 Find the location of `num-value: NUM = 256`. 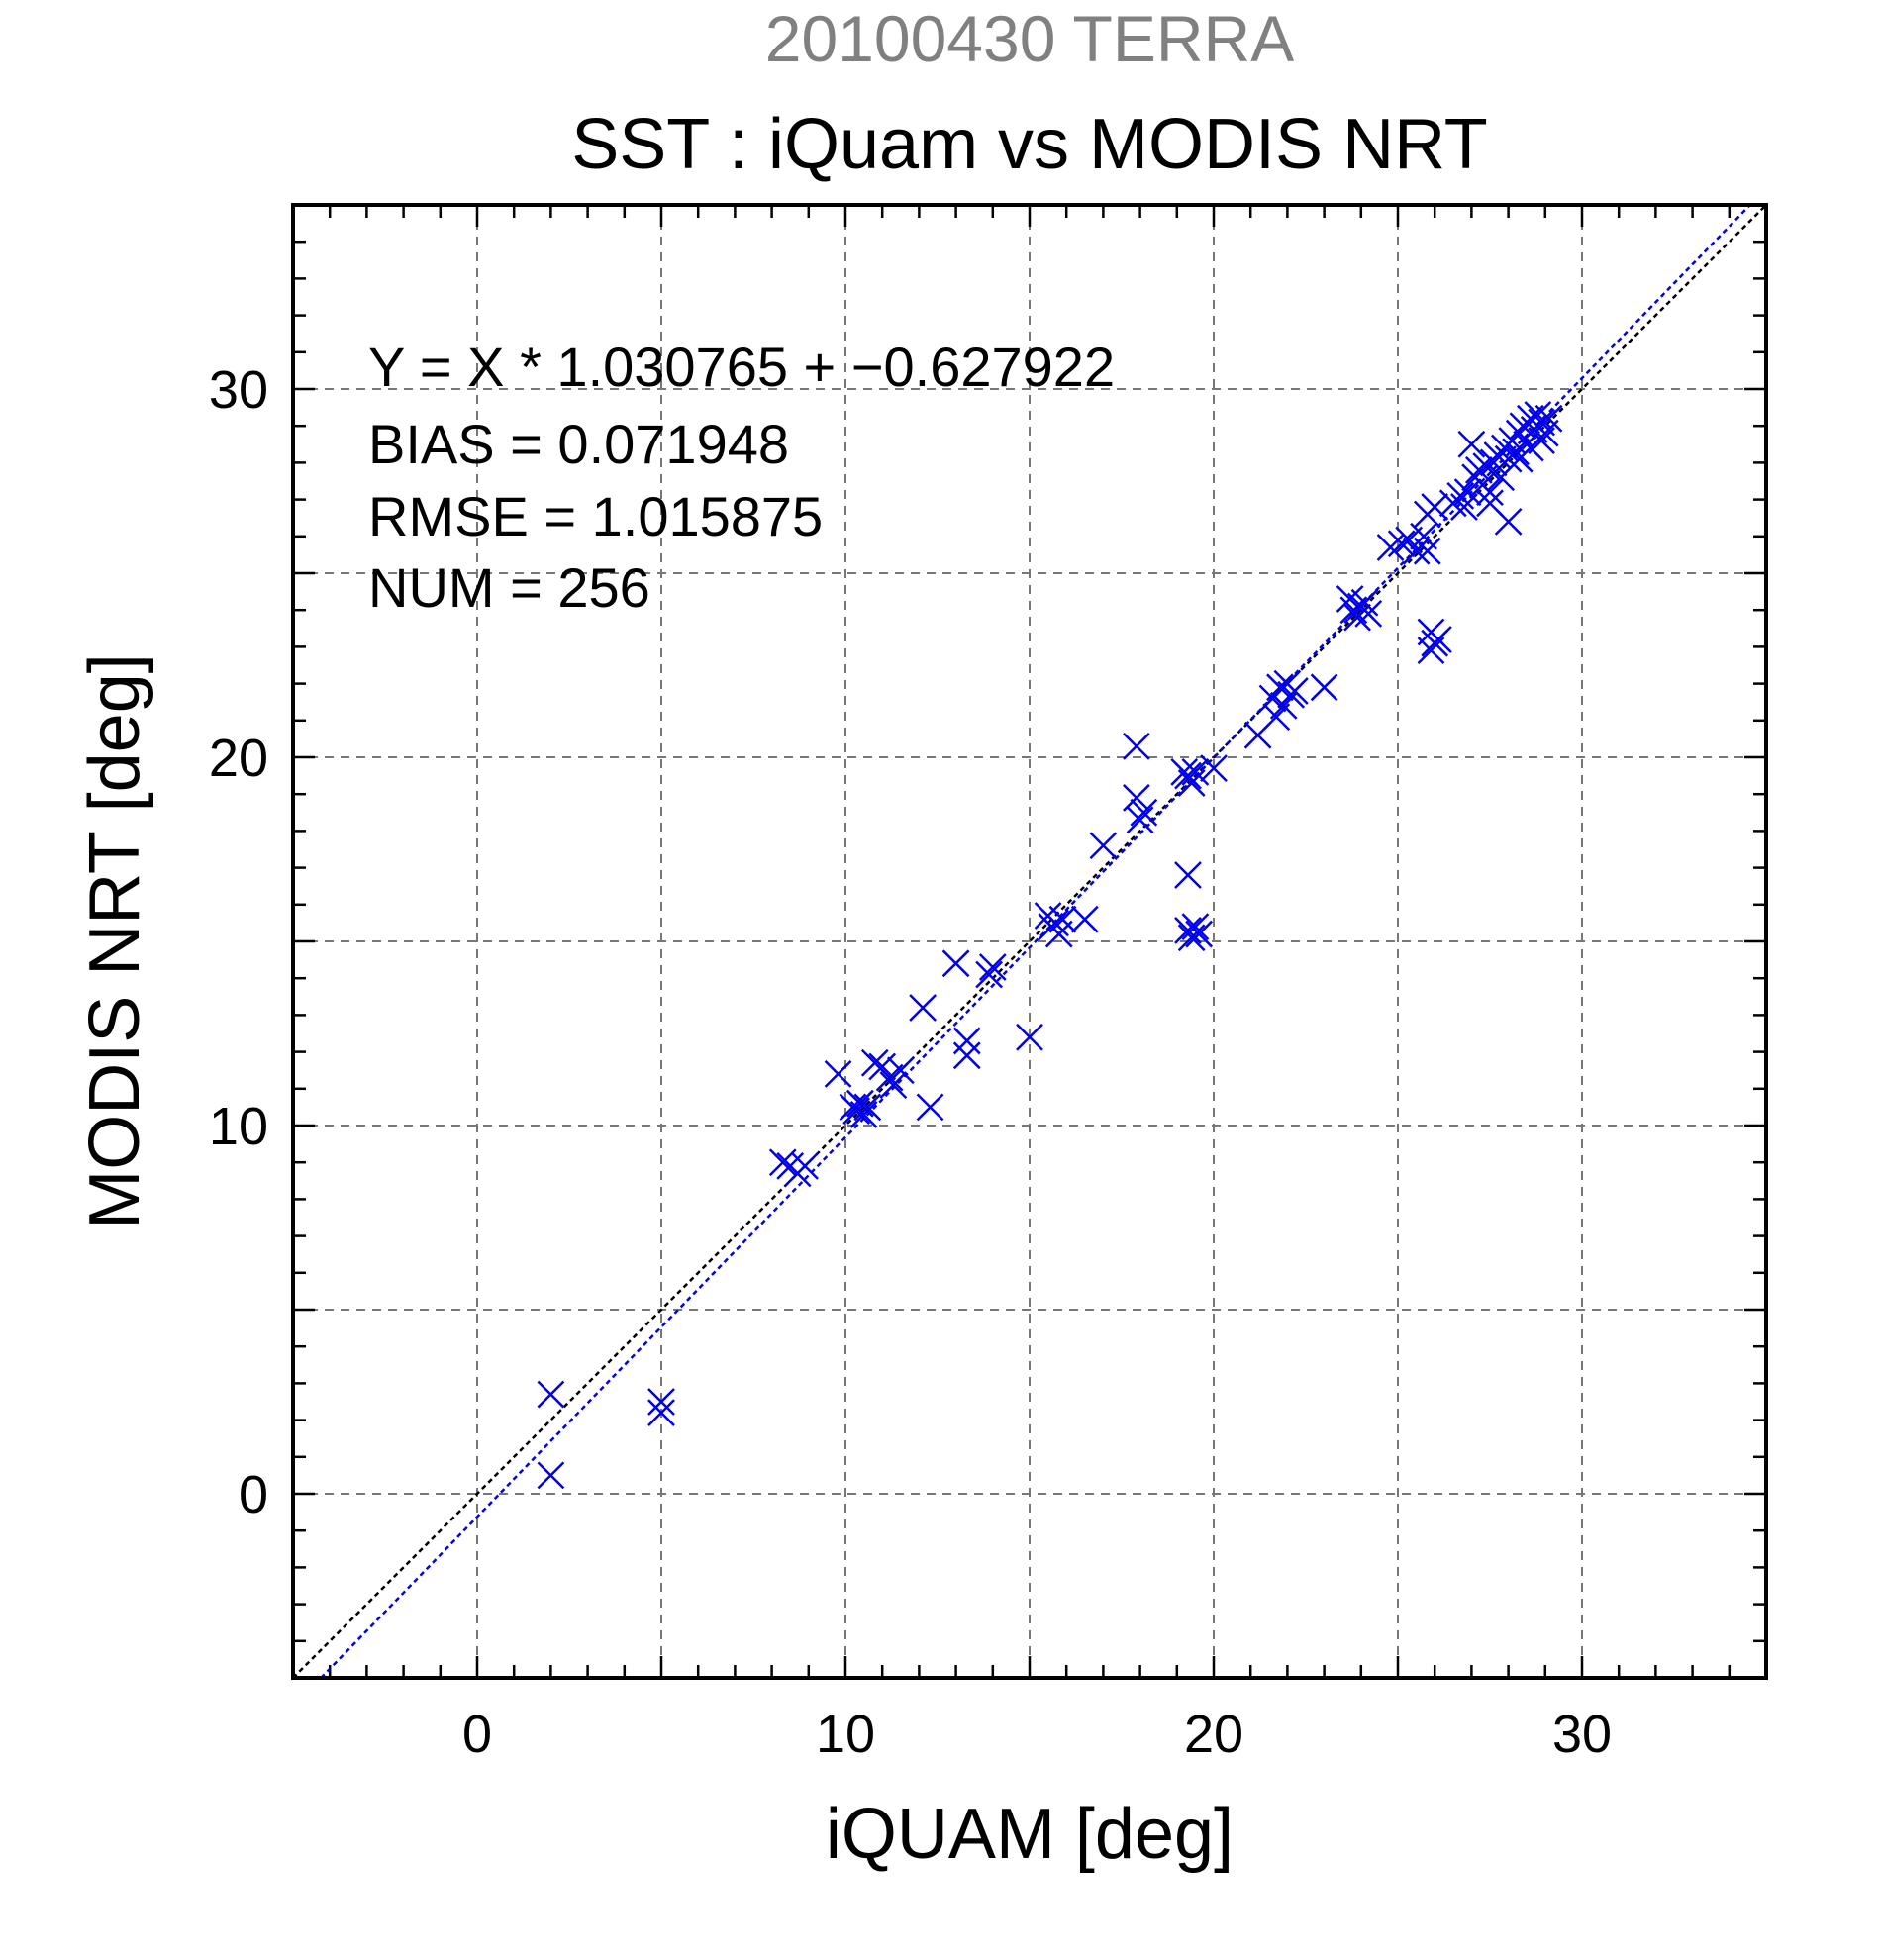

num-value: NUM = 256 is located at coordinates (509, 587).